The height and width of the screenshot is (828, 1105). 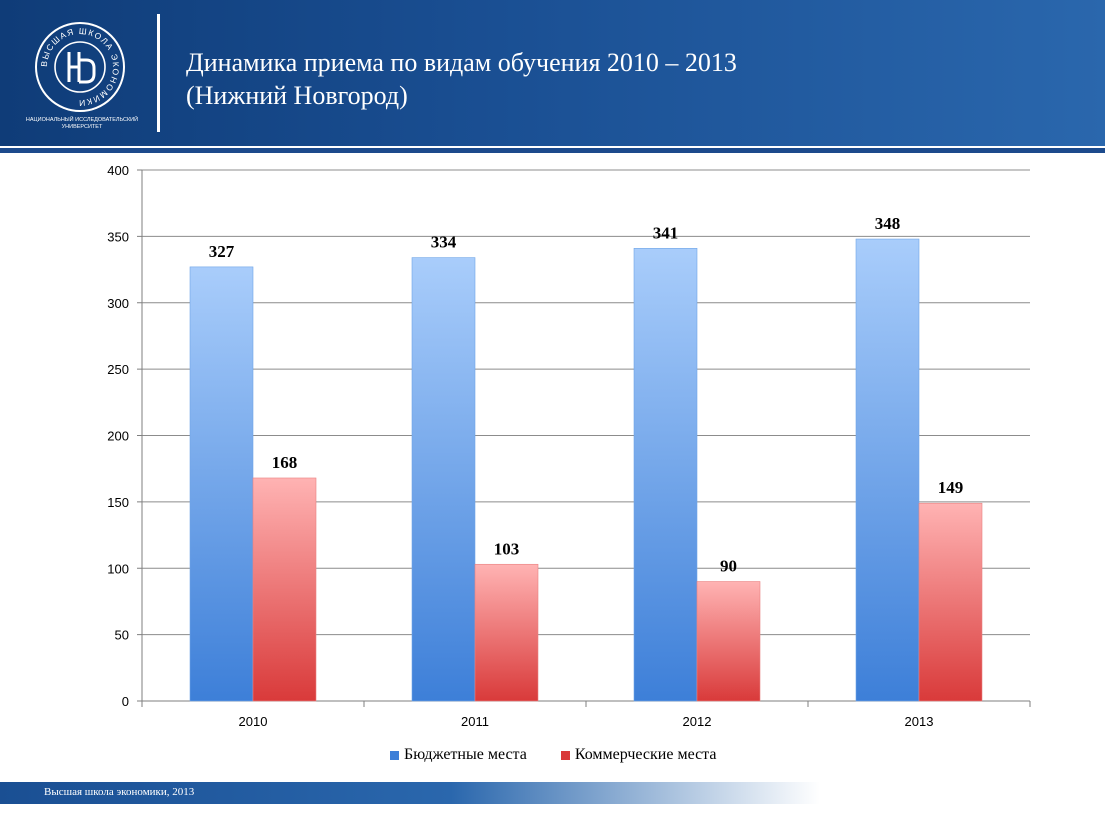 What do you see at coordinates (394, 755) in the screenshot?
I see `legend-swatch-budget` at bounding box center [394, 755].